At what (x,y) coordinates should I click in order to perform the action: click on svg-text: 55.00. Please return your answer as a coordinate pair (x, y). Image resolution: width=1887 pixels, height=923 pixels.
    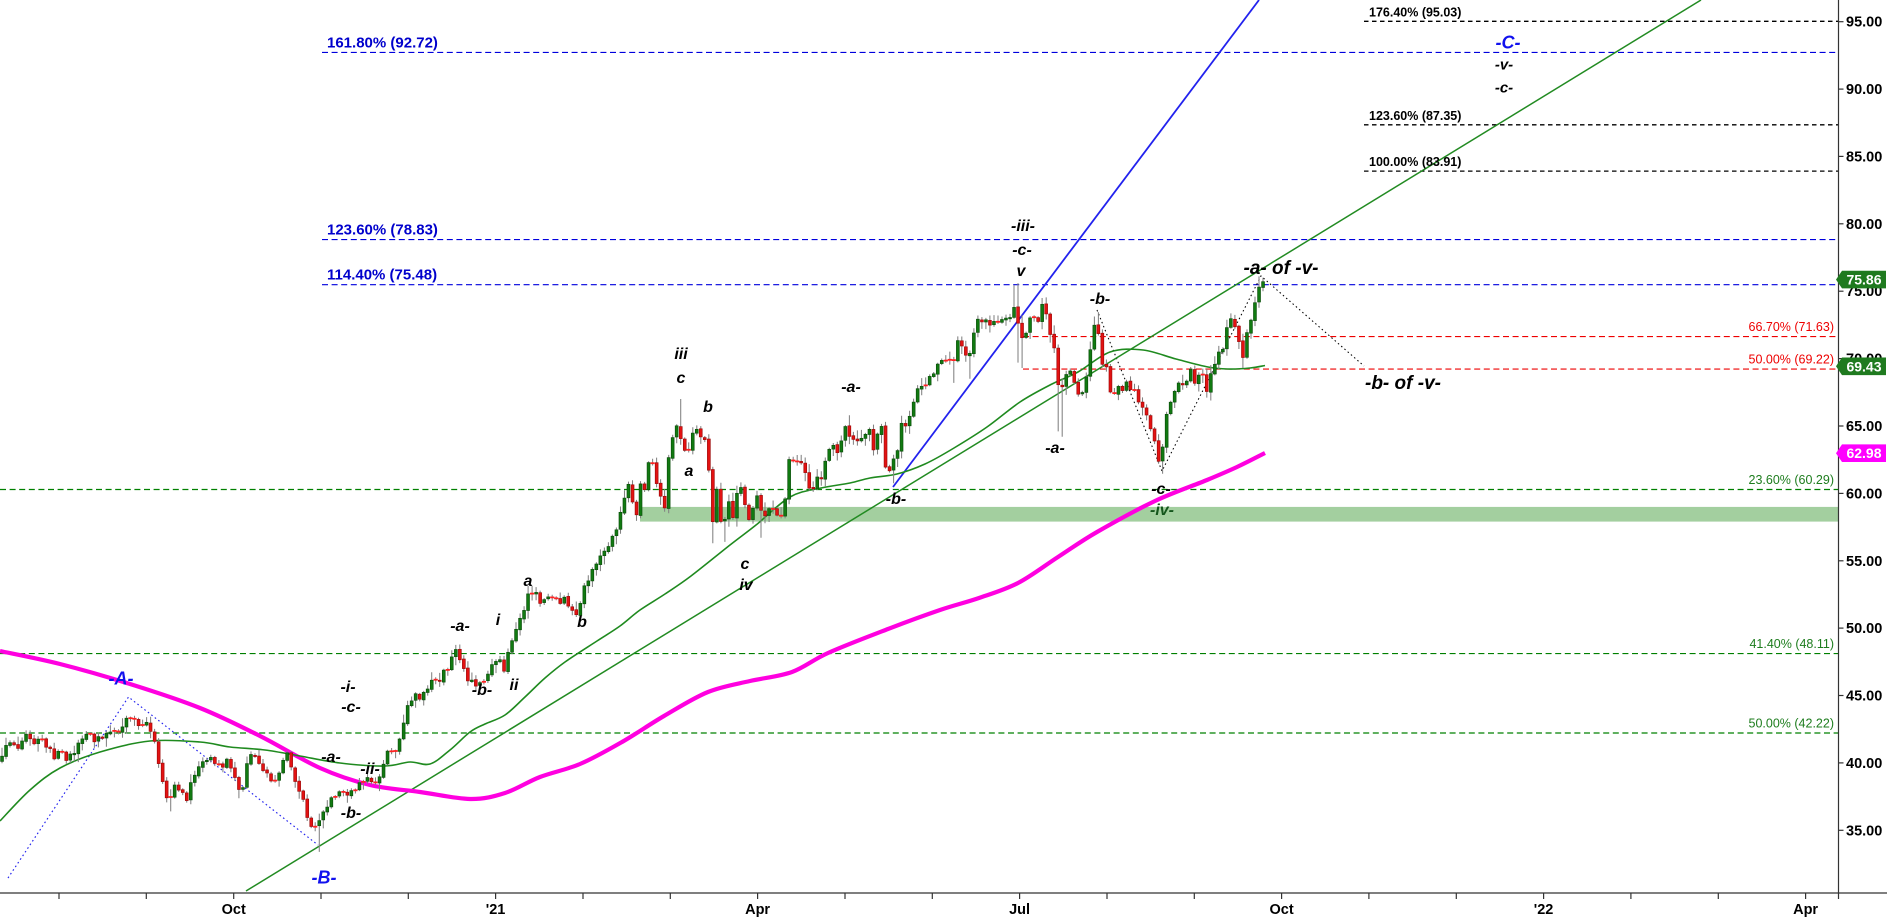
    Looking at the image, I should click on (1864, 562).